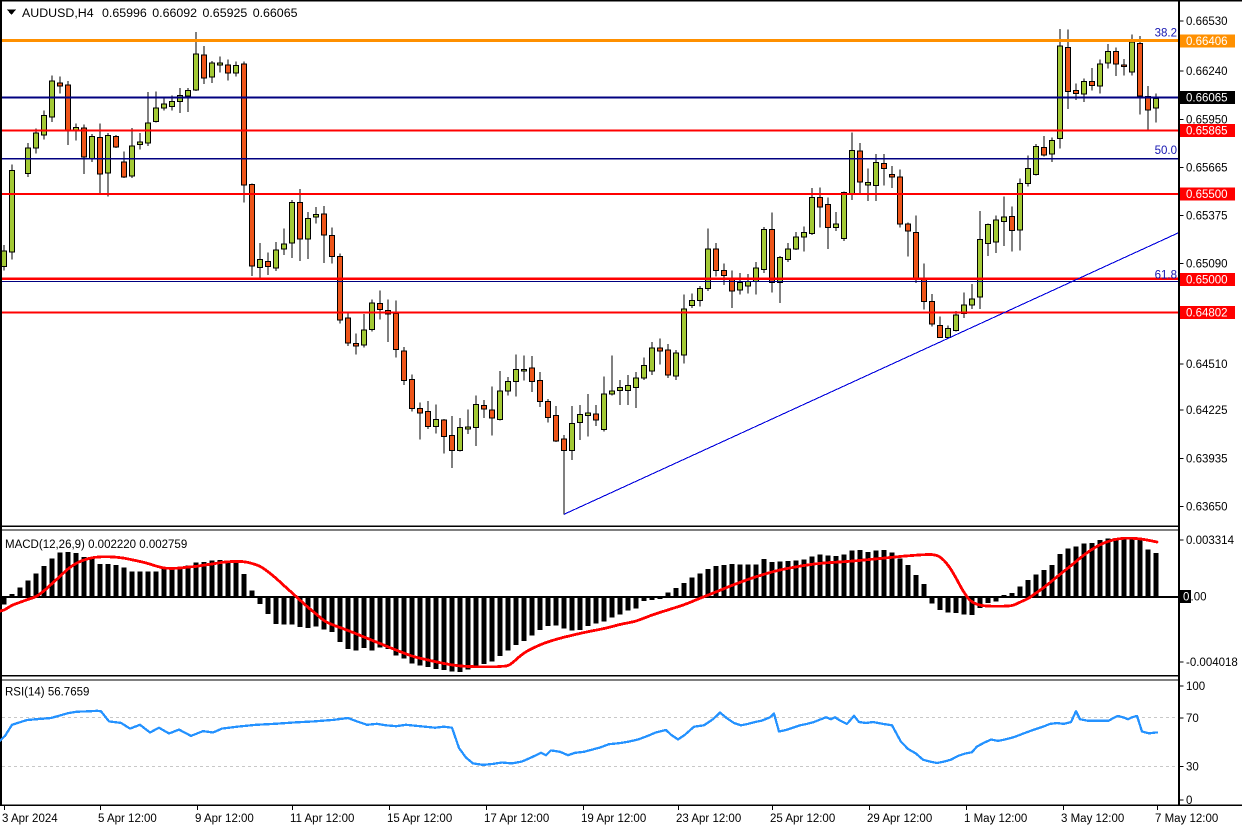 This screenshot has width=1242, height=835. I want to click on svg-text: 0.65950, so click(1207, 121).